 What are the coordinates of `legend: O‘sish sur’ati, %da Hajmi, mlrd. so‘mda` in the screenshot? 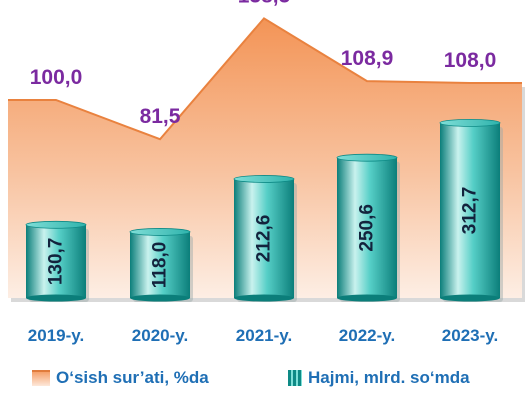 It's located at (265, 382).